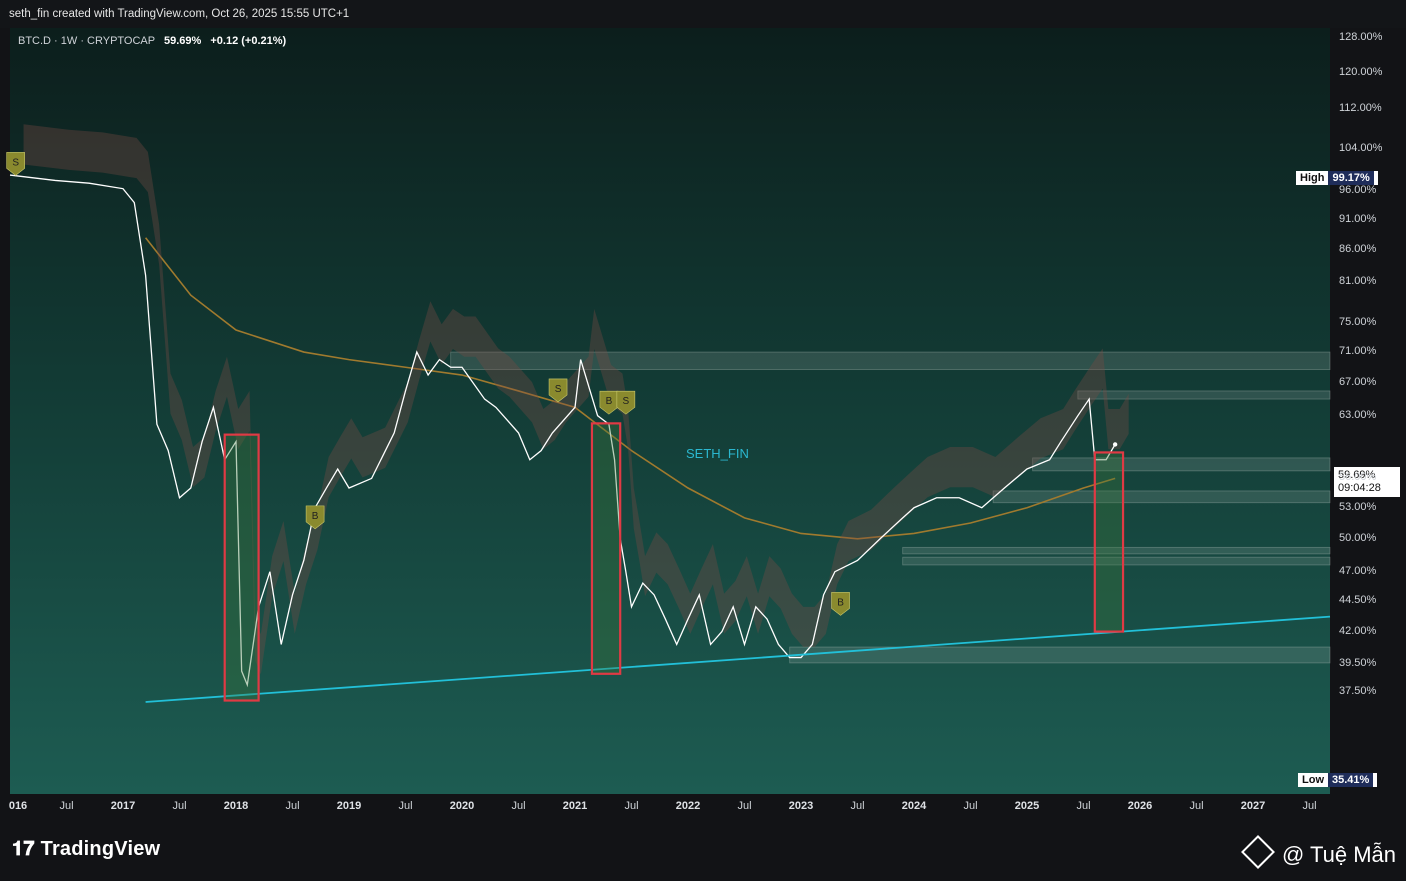 This screenshot has width=1406, height=881. What do you see at coordinates (1312, 178) in the screenshot?
I see `high-tag-label: High` at bounding box center [1312, 178].